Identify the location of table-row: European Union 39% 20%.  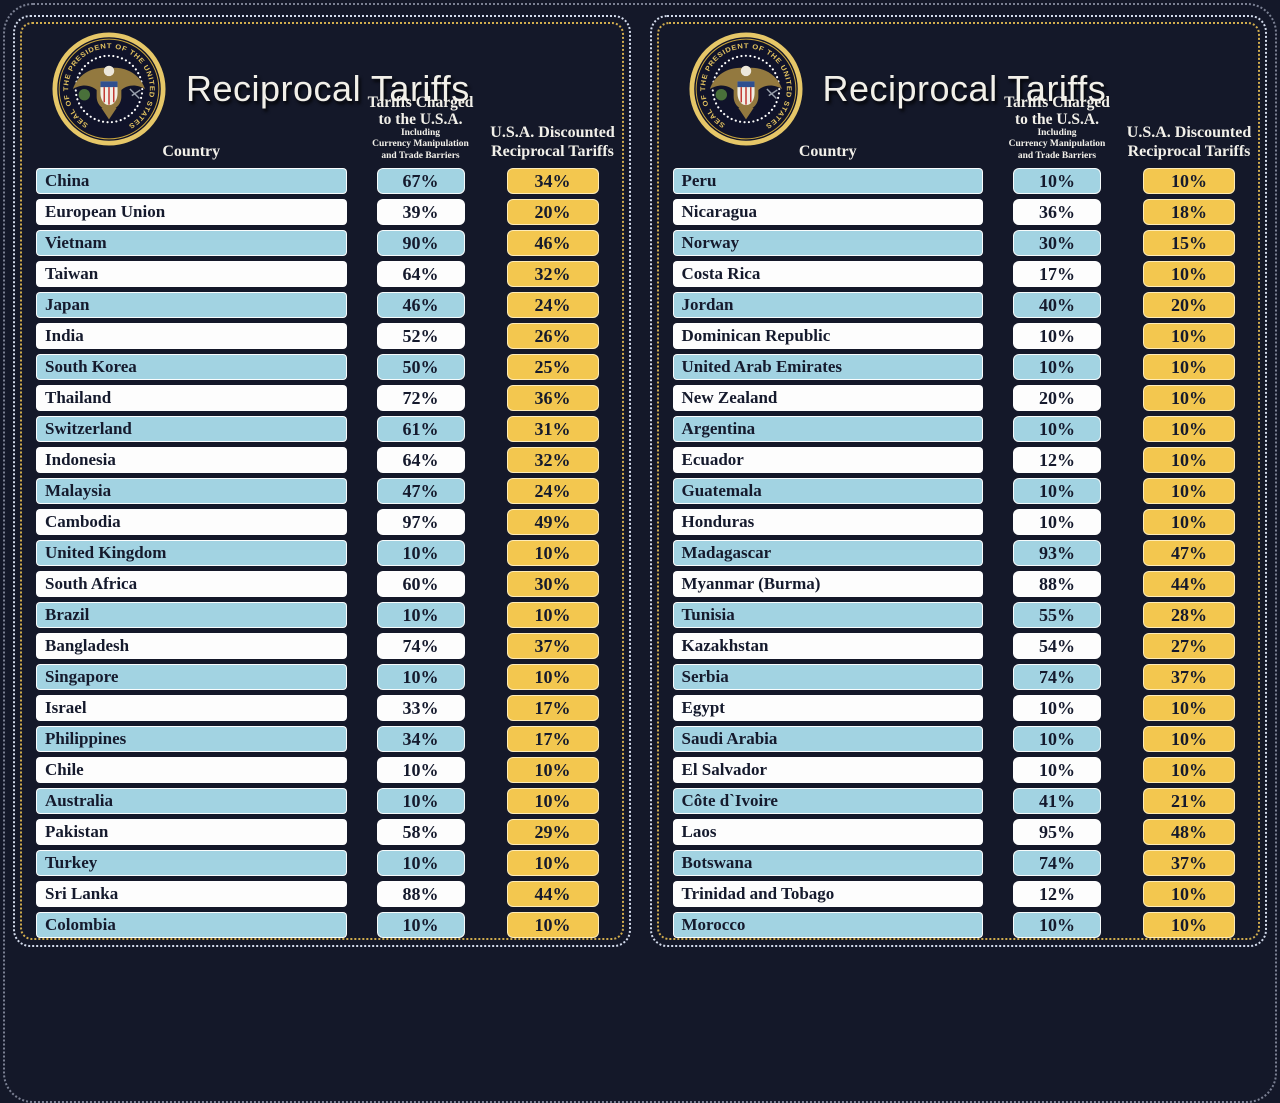
(323, 212).